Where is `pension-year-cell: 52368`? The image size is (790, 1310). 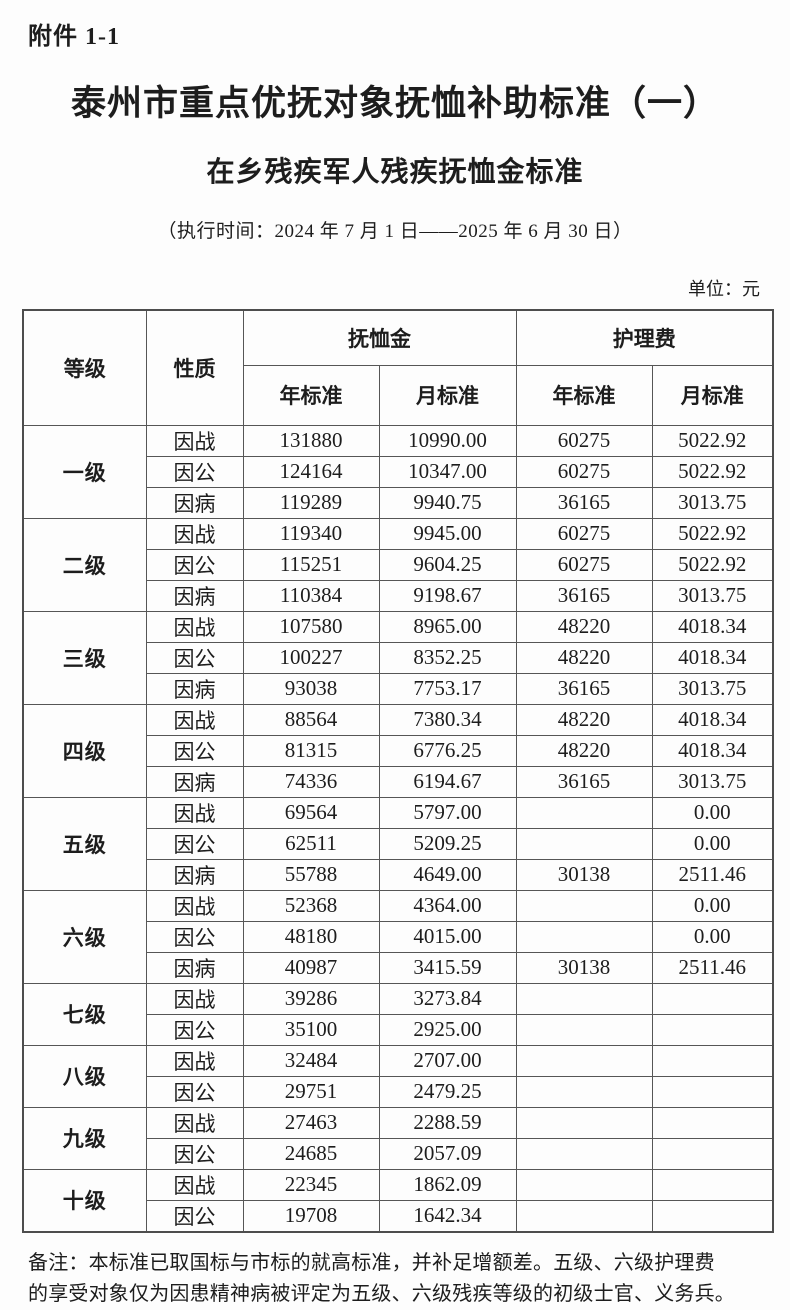 pension-year-cell: 52368 is located at coordinates (311, 905).